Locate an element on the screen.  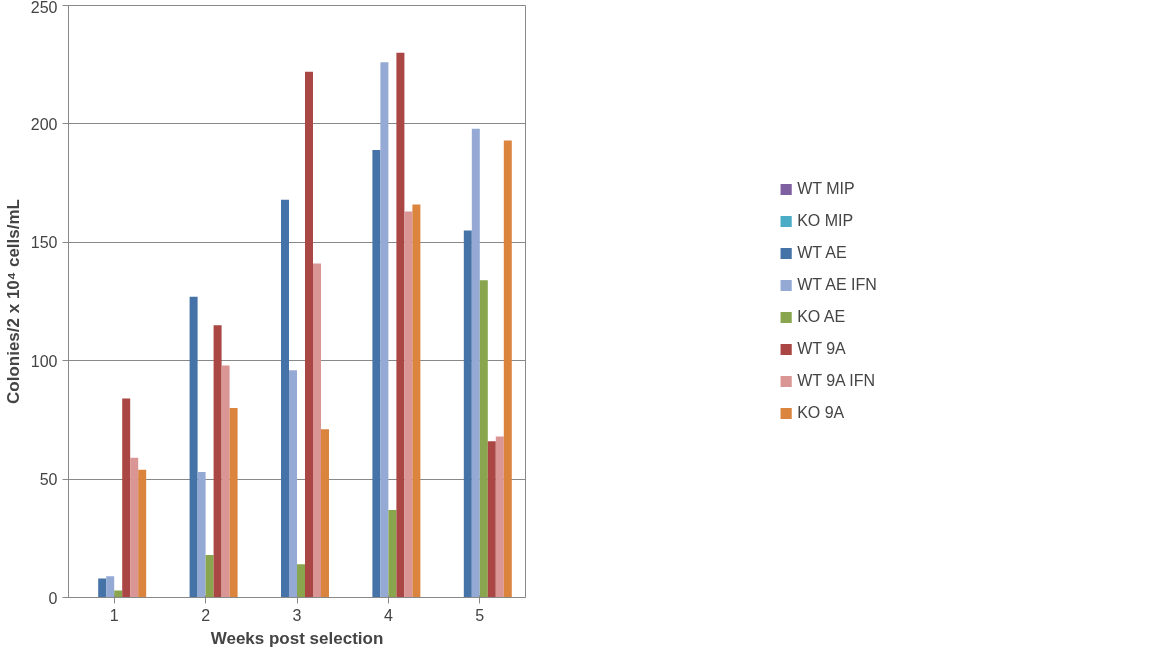
y-axis-title: Colonies/2 x 10⁴ cells/mL is located at coordinates (13, 301).